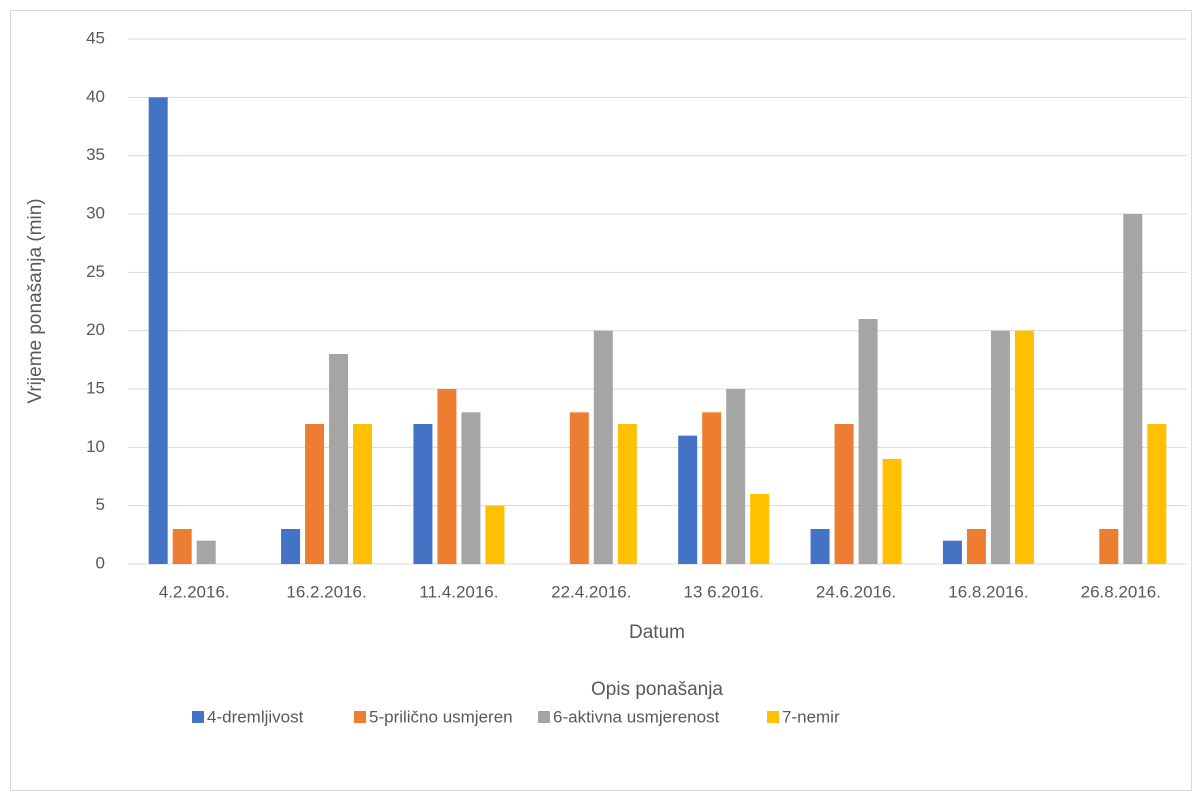 Image resolution: width=1202 pixels, height=801 pixels. What do you see at coordinates (194, 591) in the screenshot?
I see `x-tick-label: 4.2.2016.` at bounding box center [194, 591].